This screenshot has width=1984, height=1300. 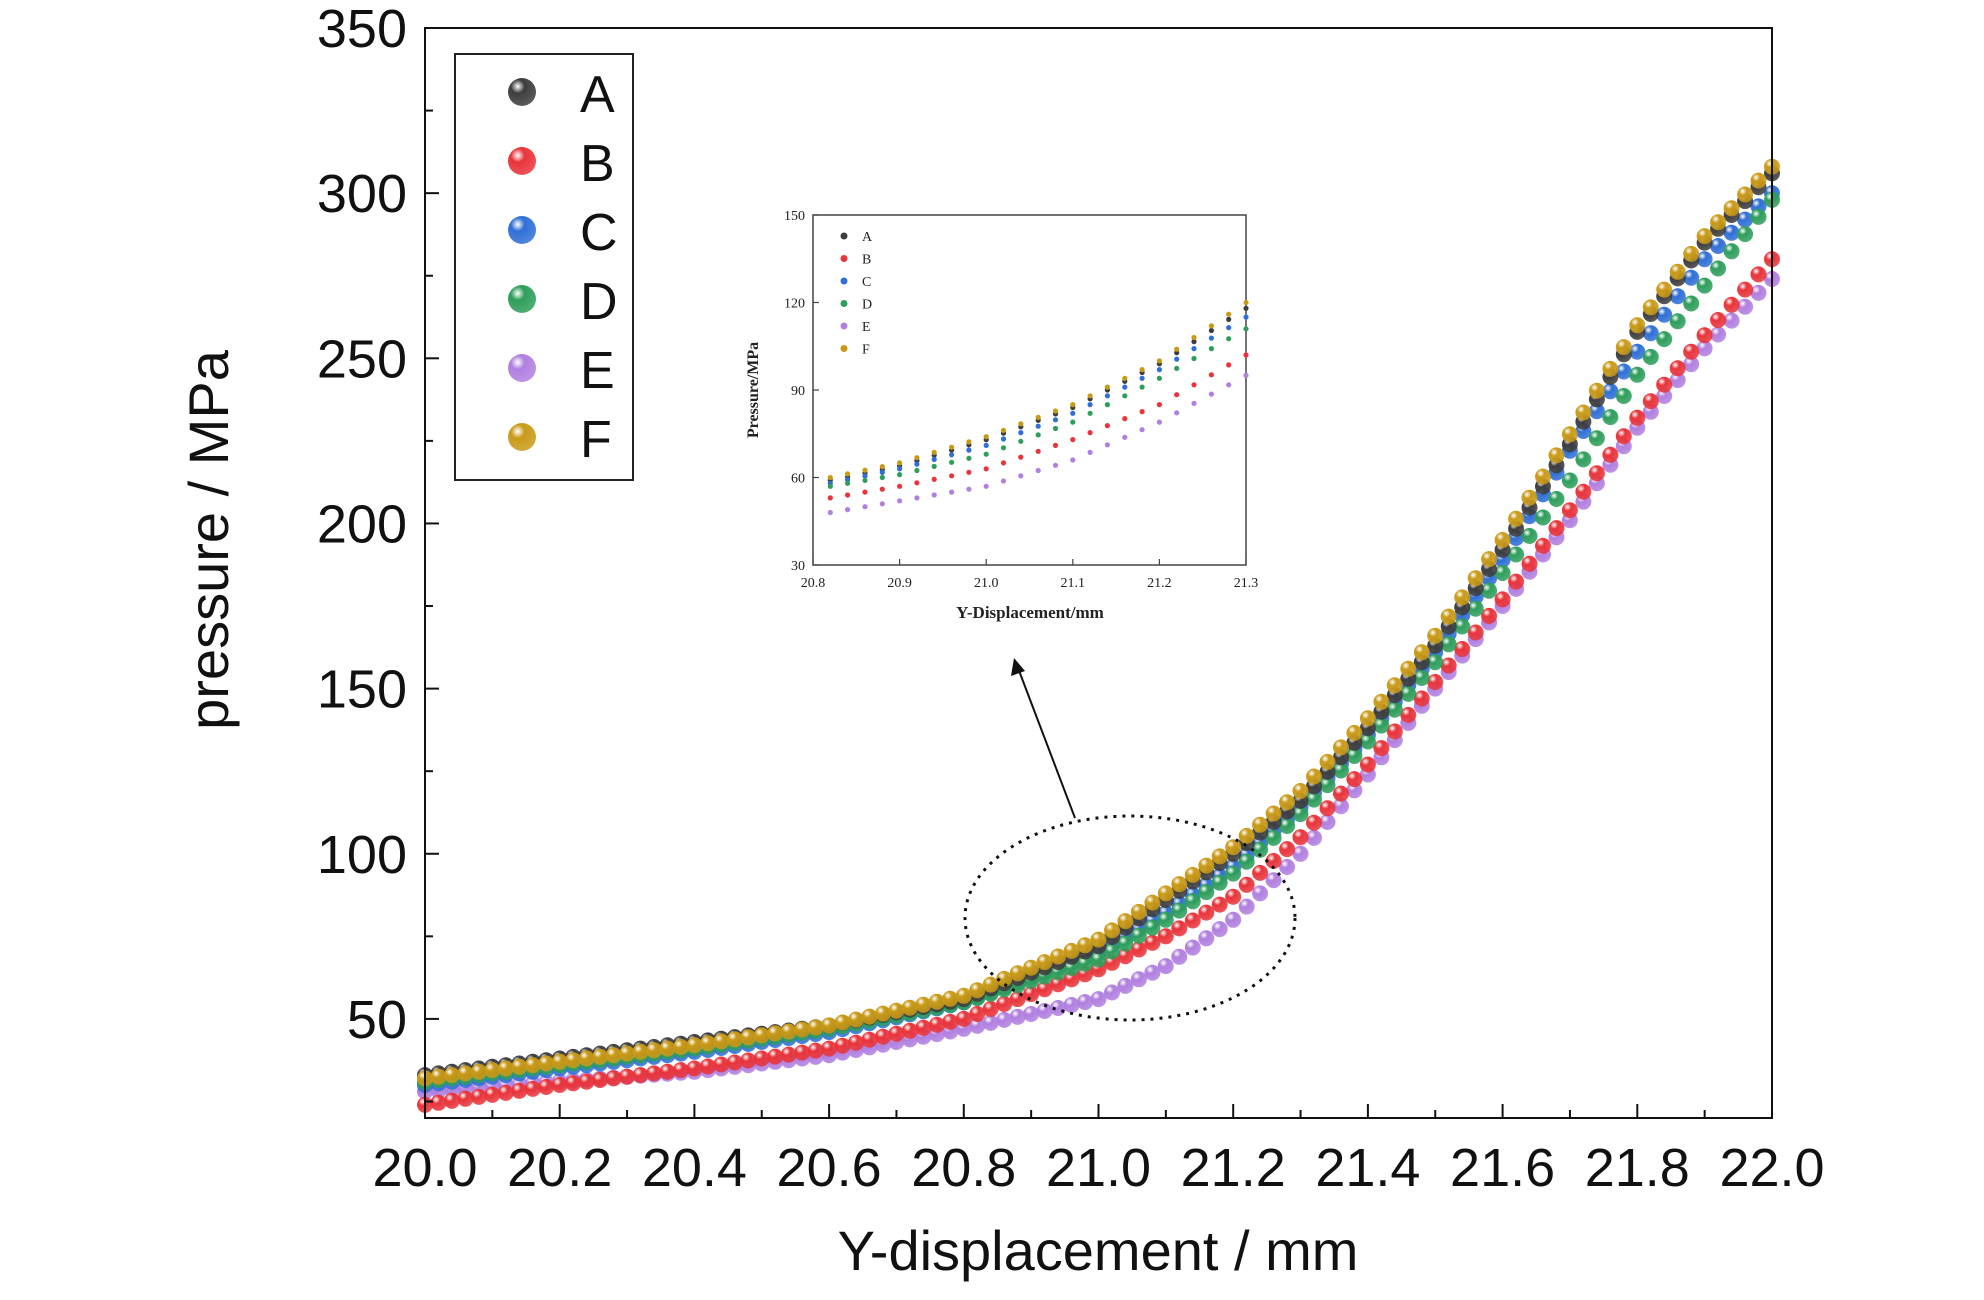 What do you see at coordinates (1098, 1250) in the screenshot?
I see `x-axis-title: Y-displacement / mm` at bounding box center [1098, 1250].